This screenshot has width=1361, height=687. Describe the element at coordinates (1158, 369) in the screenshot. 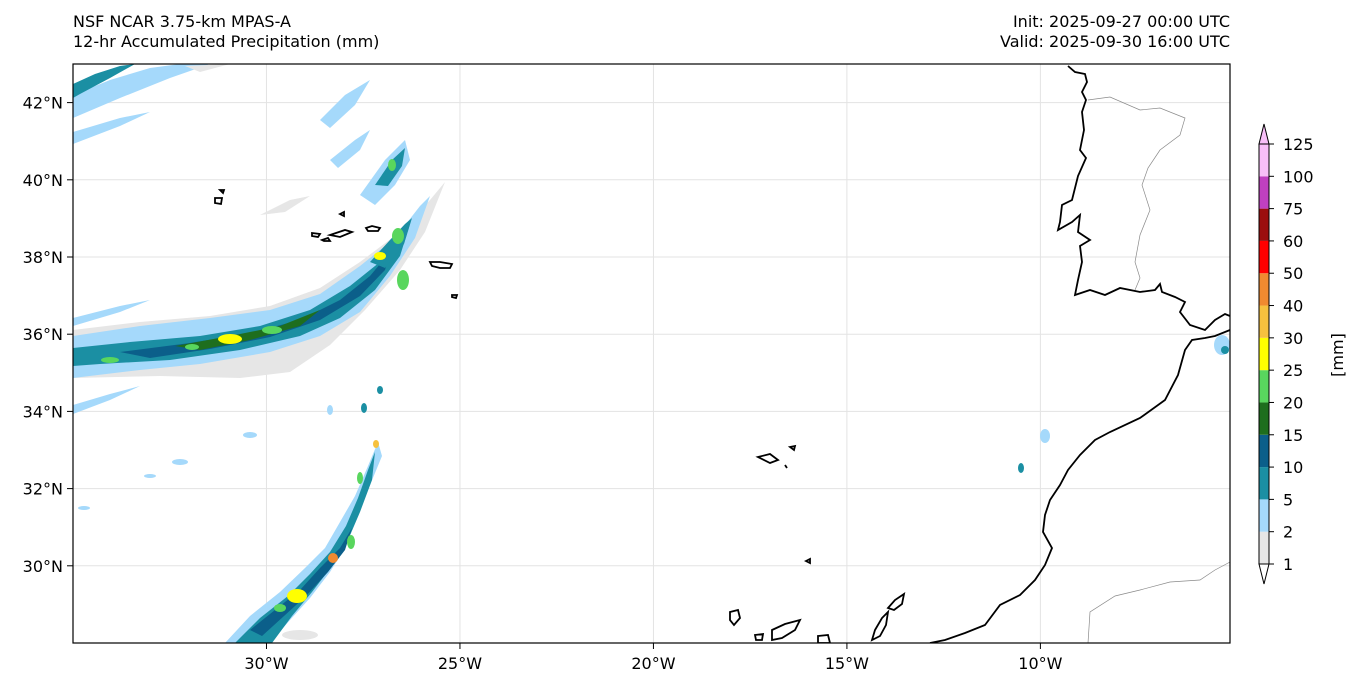

I see `country-borders` at that location.